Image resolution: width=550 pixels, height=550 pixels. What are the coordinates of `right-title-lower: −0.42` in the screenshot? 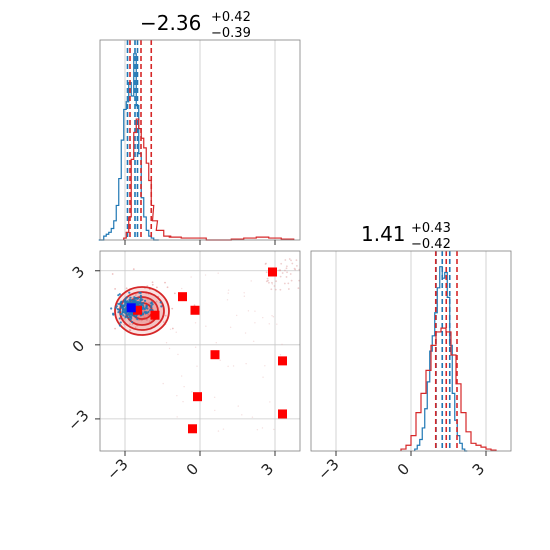 It's located at (431, 244).